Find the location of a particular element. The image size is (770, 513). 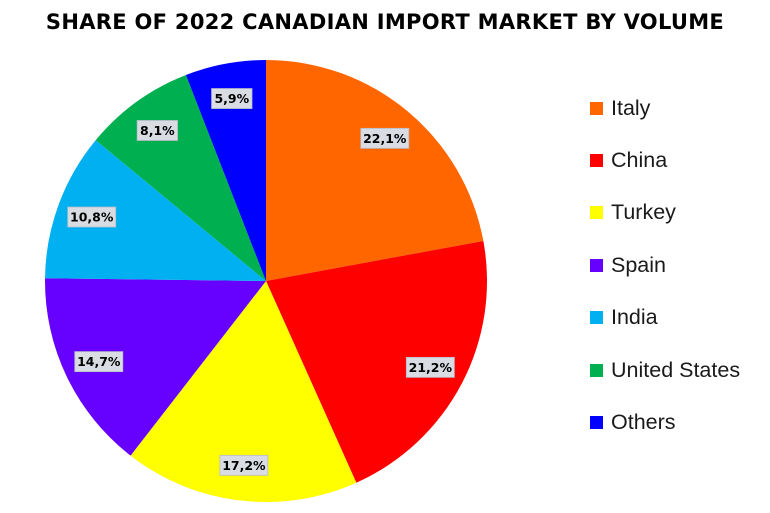

data-label-text: 14,7% is located at coordinates (99, 361).